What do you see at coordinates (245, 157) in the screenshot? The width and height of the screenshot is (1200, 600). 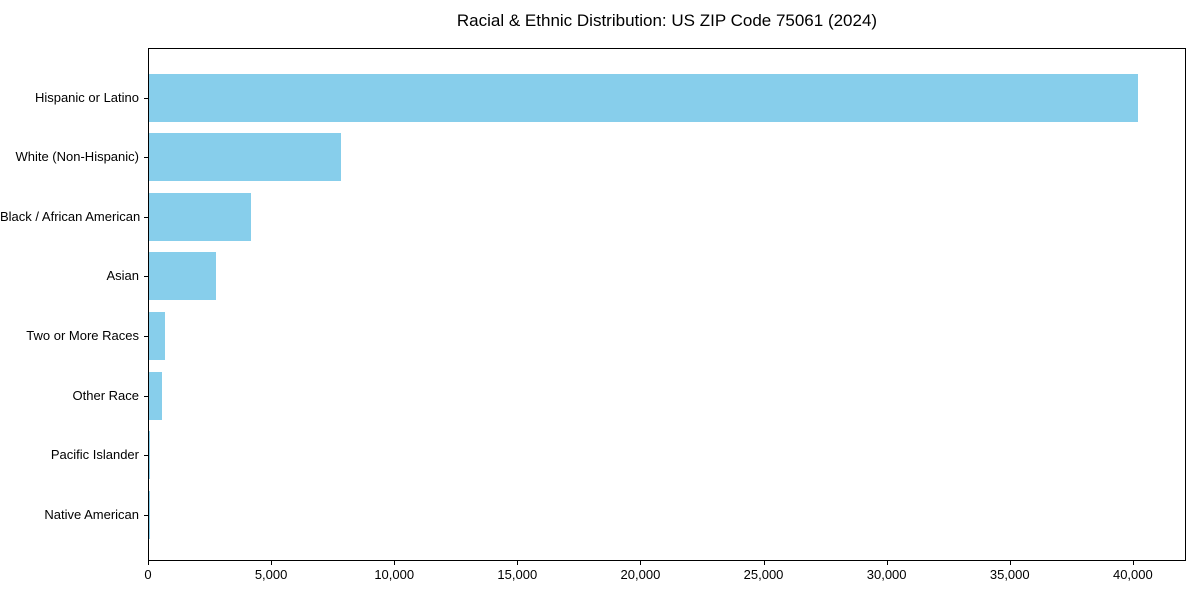 I see `bar-white-non-hispanic` at bounding box center [245, 157].